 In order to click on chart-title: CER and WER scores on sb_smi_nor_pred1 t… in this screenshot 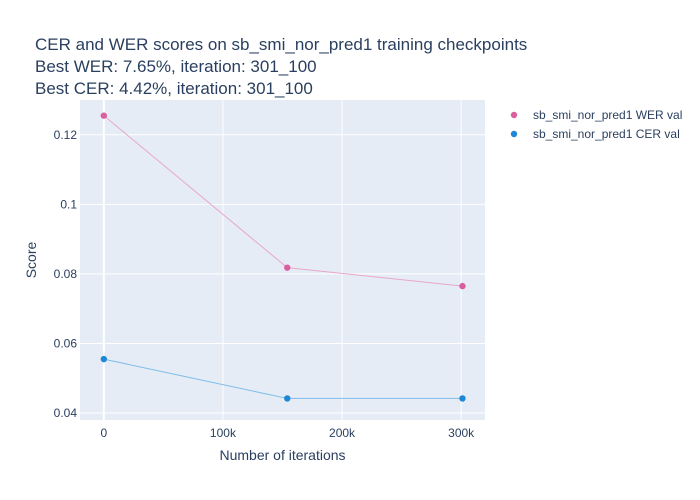, I will do `click(281, 66)`.